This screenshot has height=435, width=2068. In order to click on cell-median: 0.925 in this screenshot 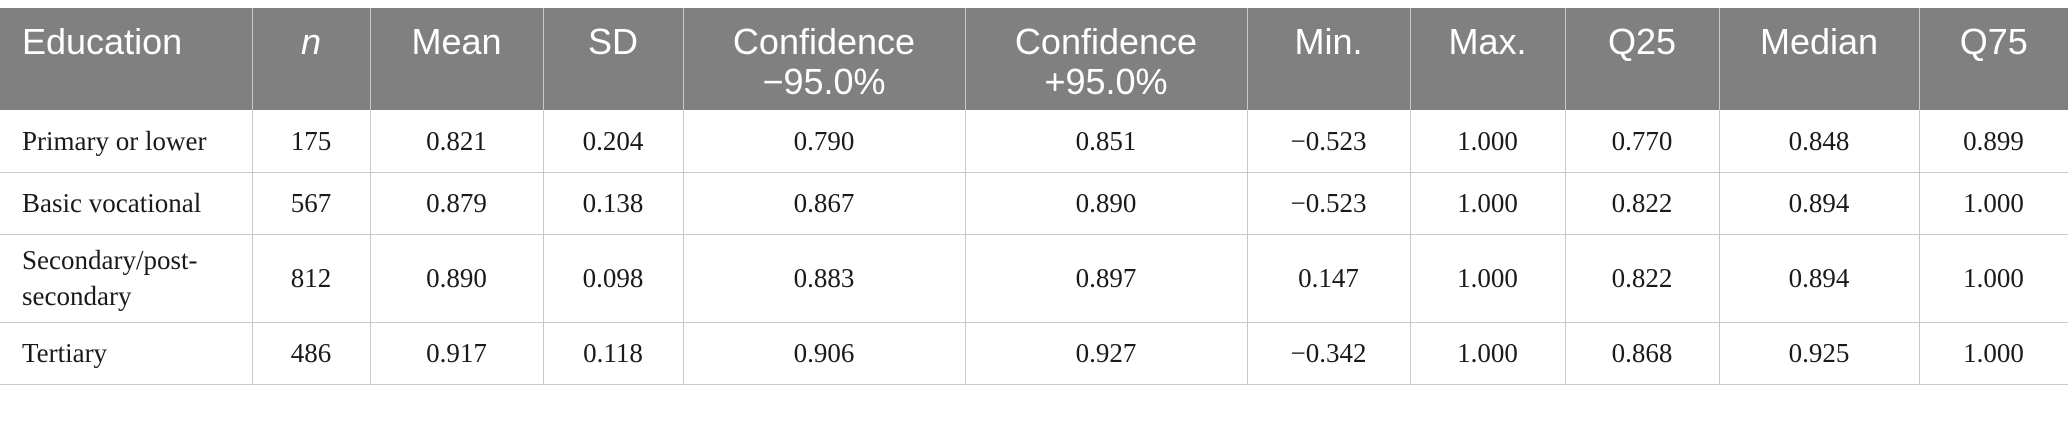, I will do `click(1818, 353)`.